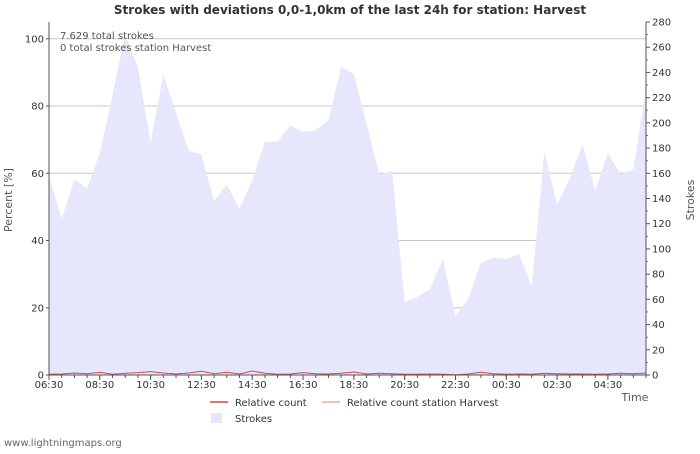 The image size is (700, 454). I want to click on x-tick-label: 02:30, so click(557, 385).